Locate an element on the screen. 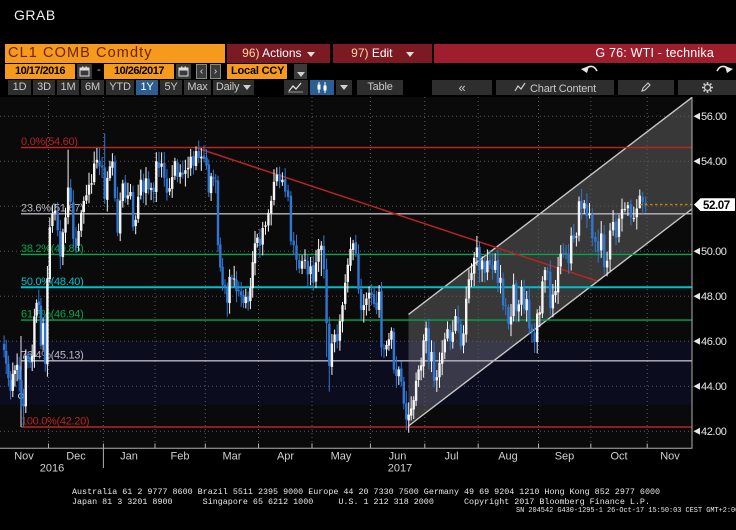 Image resolution: width=736 pixels, height=530 pixels. svg-text: Aug is located at coordinates (508, 457).